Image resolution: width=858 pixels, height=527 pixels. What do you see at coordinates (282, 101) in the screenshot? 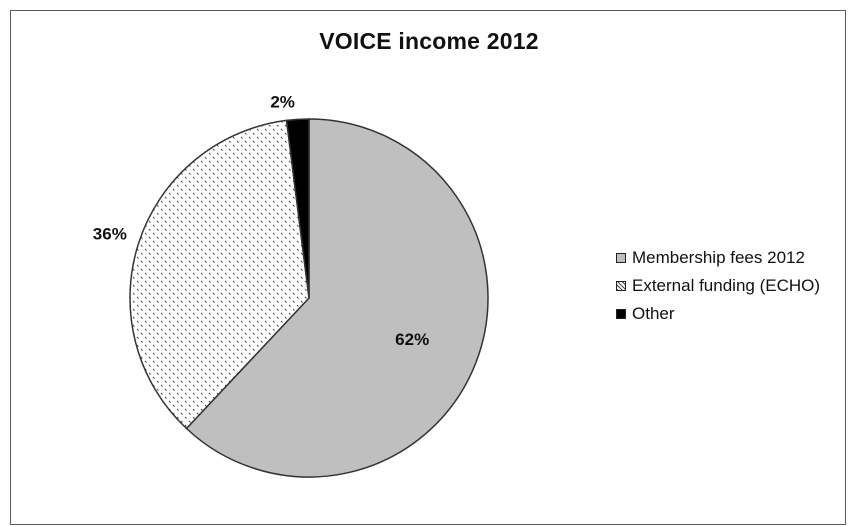
I see `data-label-other: 2%` at bounding box center [282, 101].